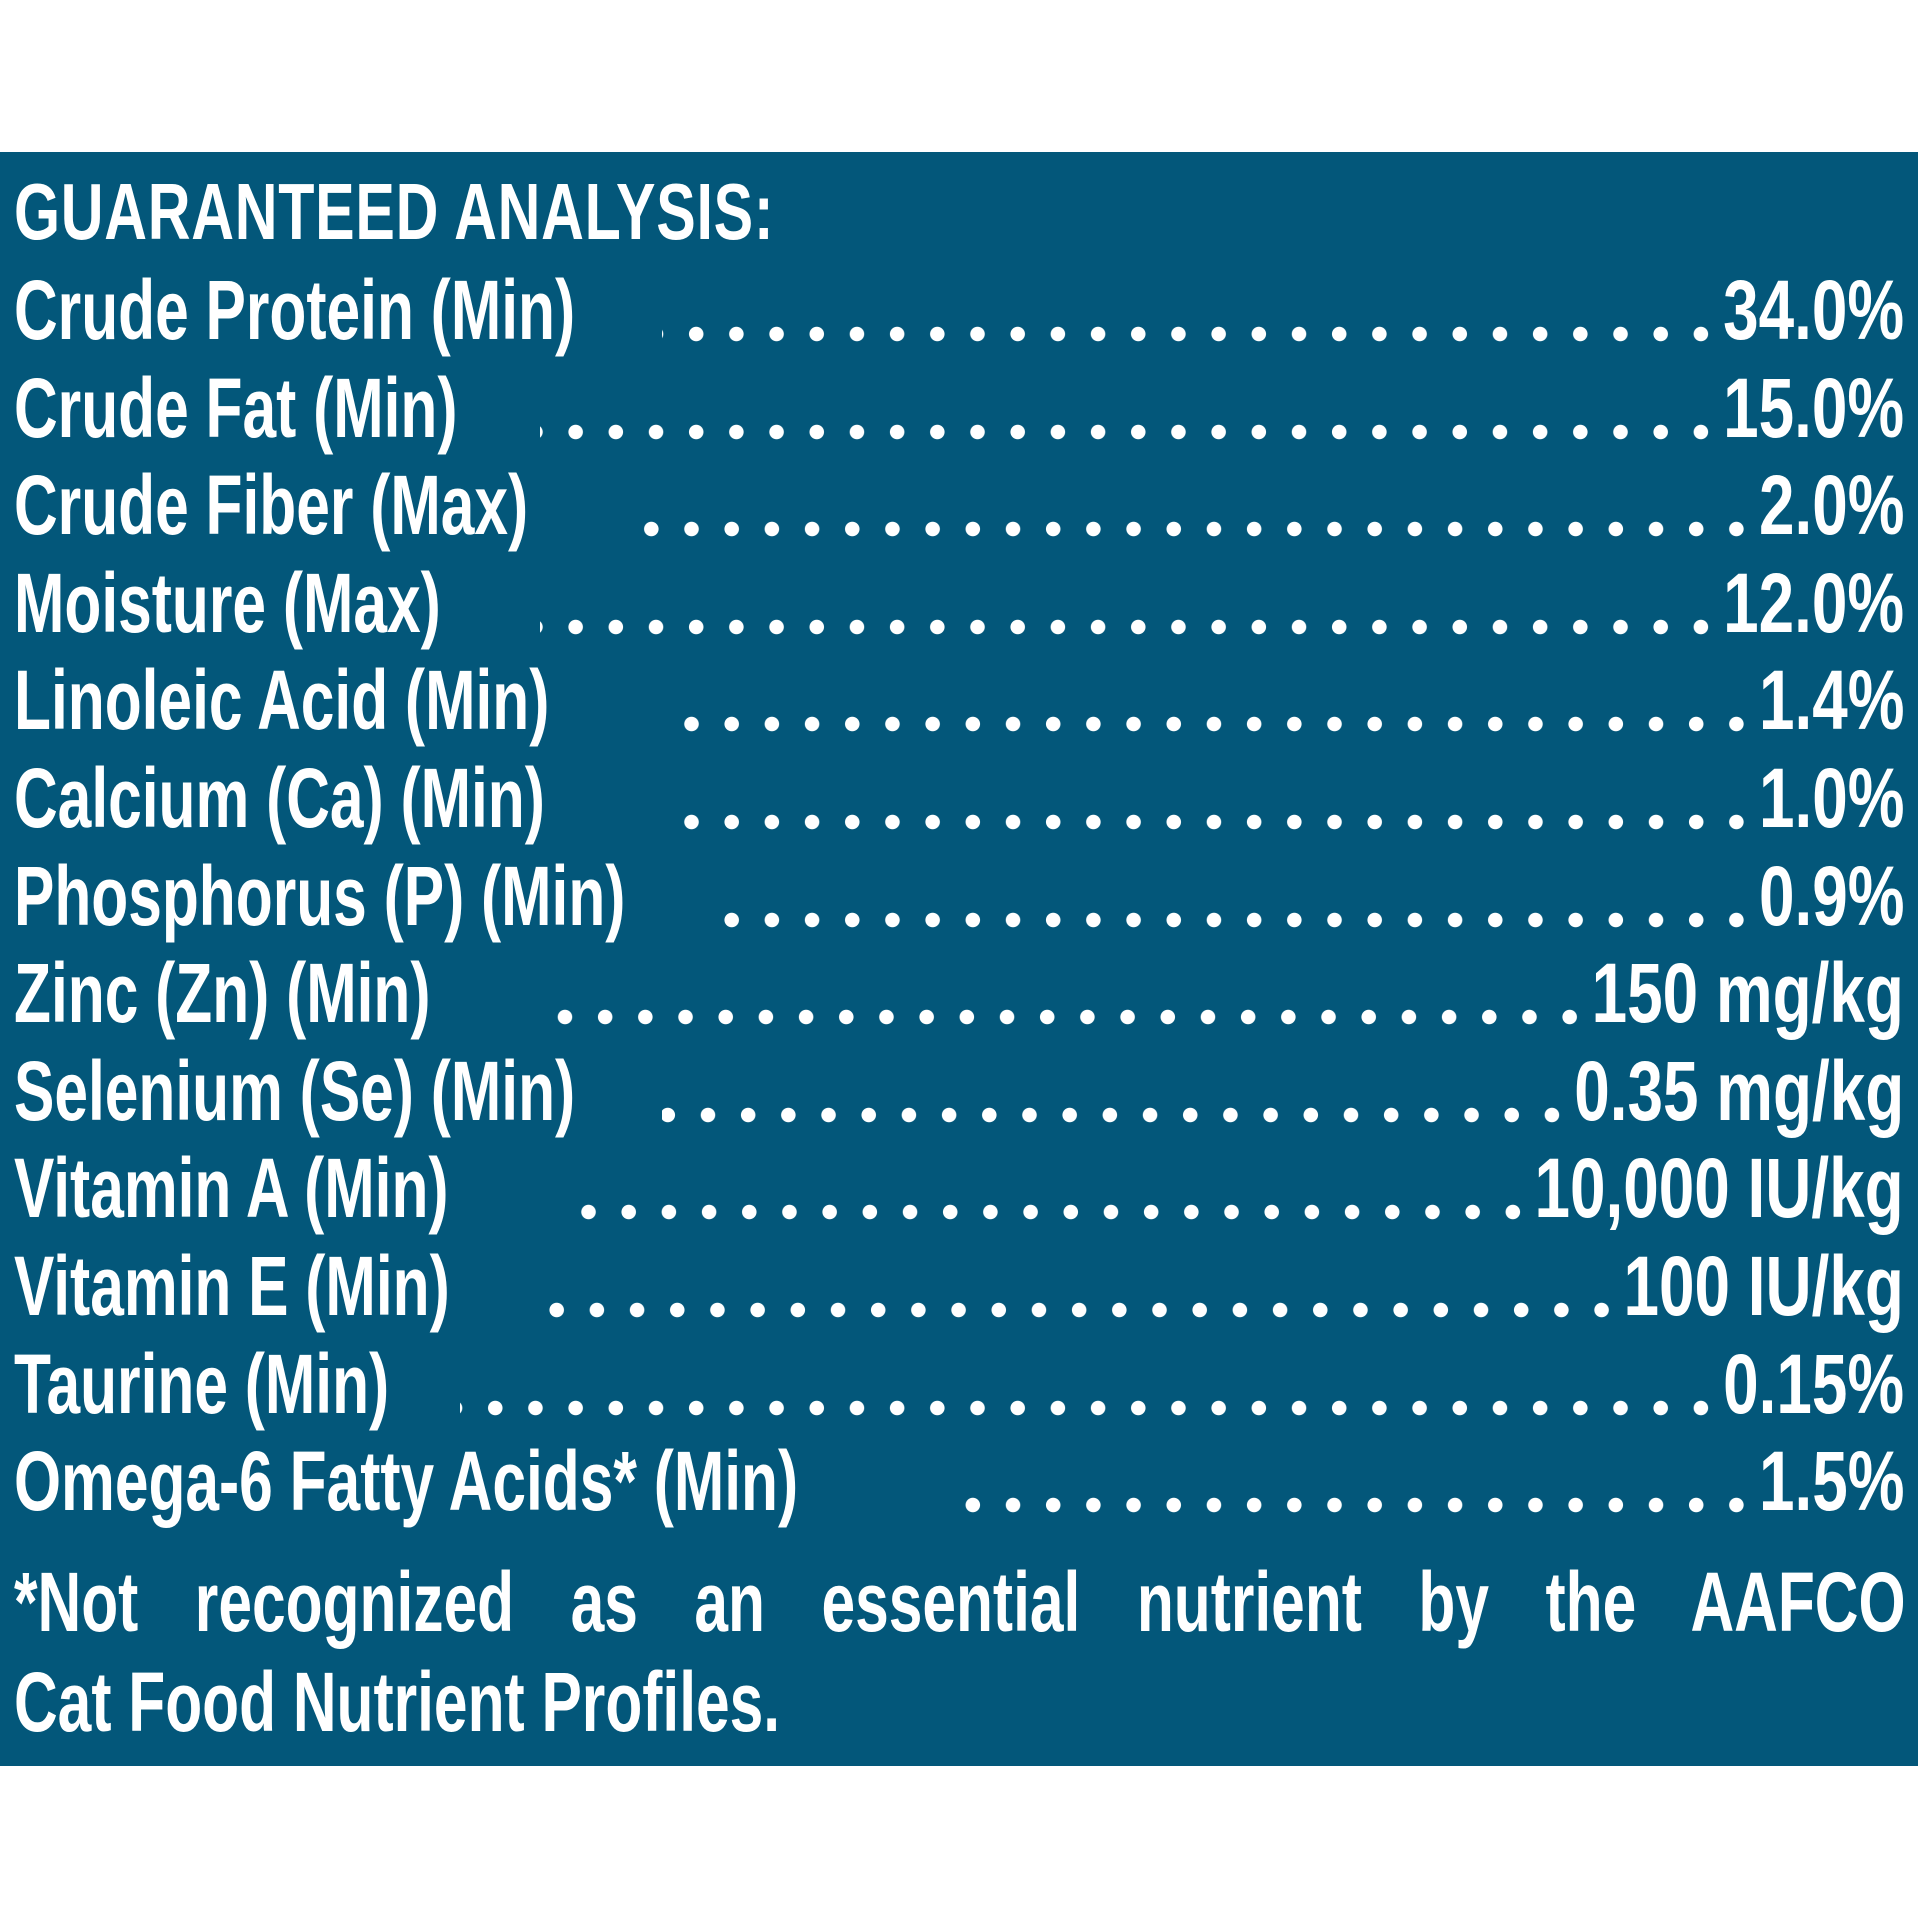  What do you see at coordinates (1739, 1090) in the screenshot?
I see `nutrient-value: 0.35 mg/kg` at bounding box center [1739, 1090].